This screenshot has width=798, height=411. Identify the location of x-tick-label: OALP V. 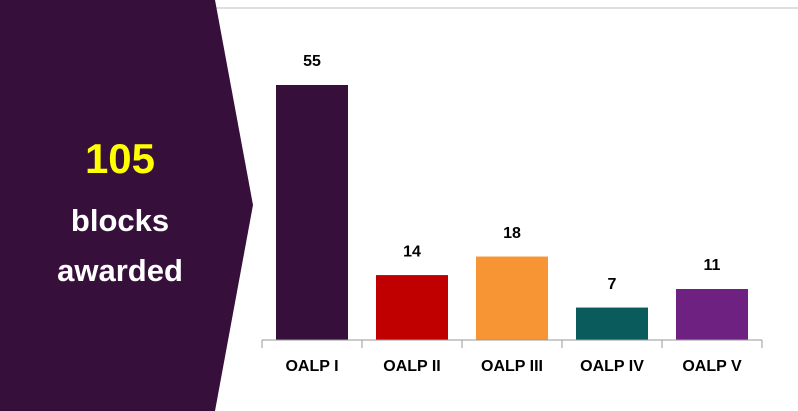
(712, 366).